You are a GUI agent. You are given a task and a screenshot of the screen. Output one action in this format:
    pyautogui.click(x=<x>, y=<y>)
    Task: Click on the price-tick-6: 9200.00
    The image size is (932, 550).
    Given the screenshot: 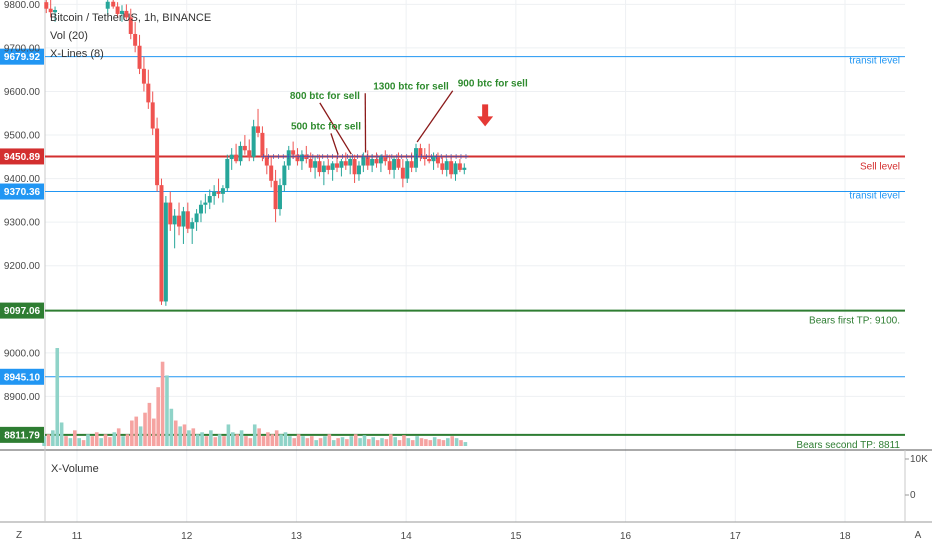 What is the action you would take?
    pyautogui.click(x=22, y=266)
    